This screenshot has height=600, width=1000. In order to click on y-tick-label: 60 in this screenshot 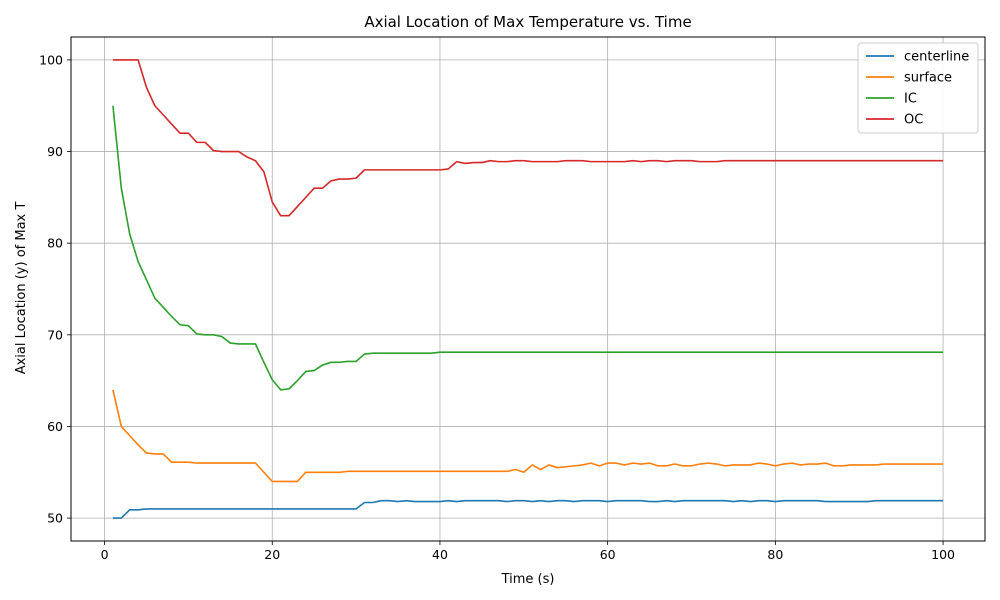, I will do `click(55, 426)`.